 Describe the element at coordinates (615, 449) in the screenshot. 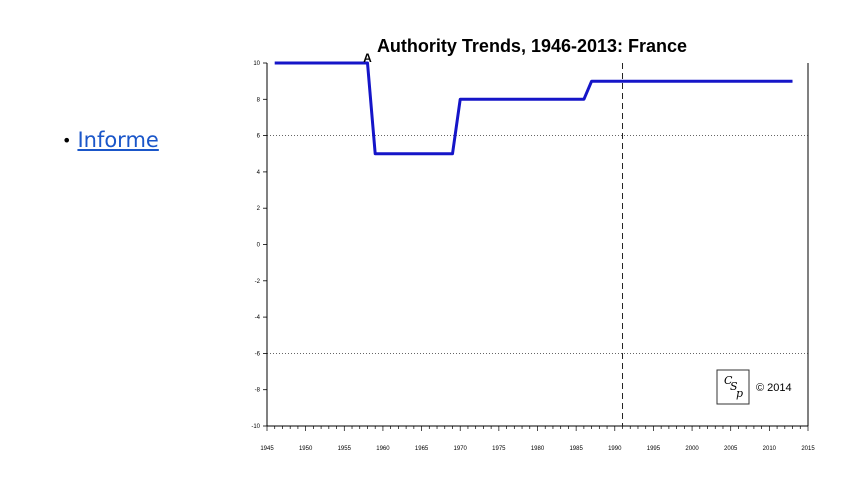

I see `x-tick-label: 1990` at that location.